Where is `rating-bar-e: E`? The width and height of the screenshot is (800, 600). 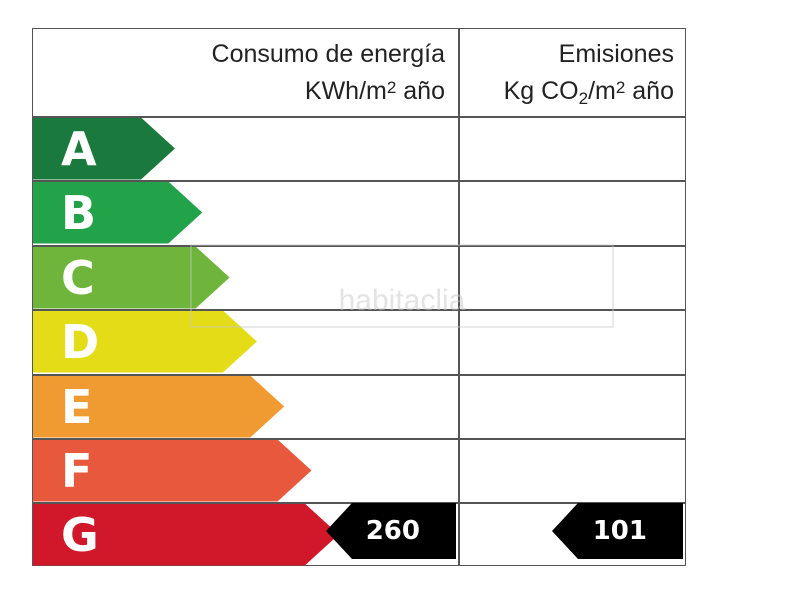 rating-bar-e: E is located at coordinates (159, 406).